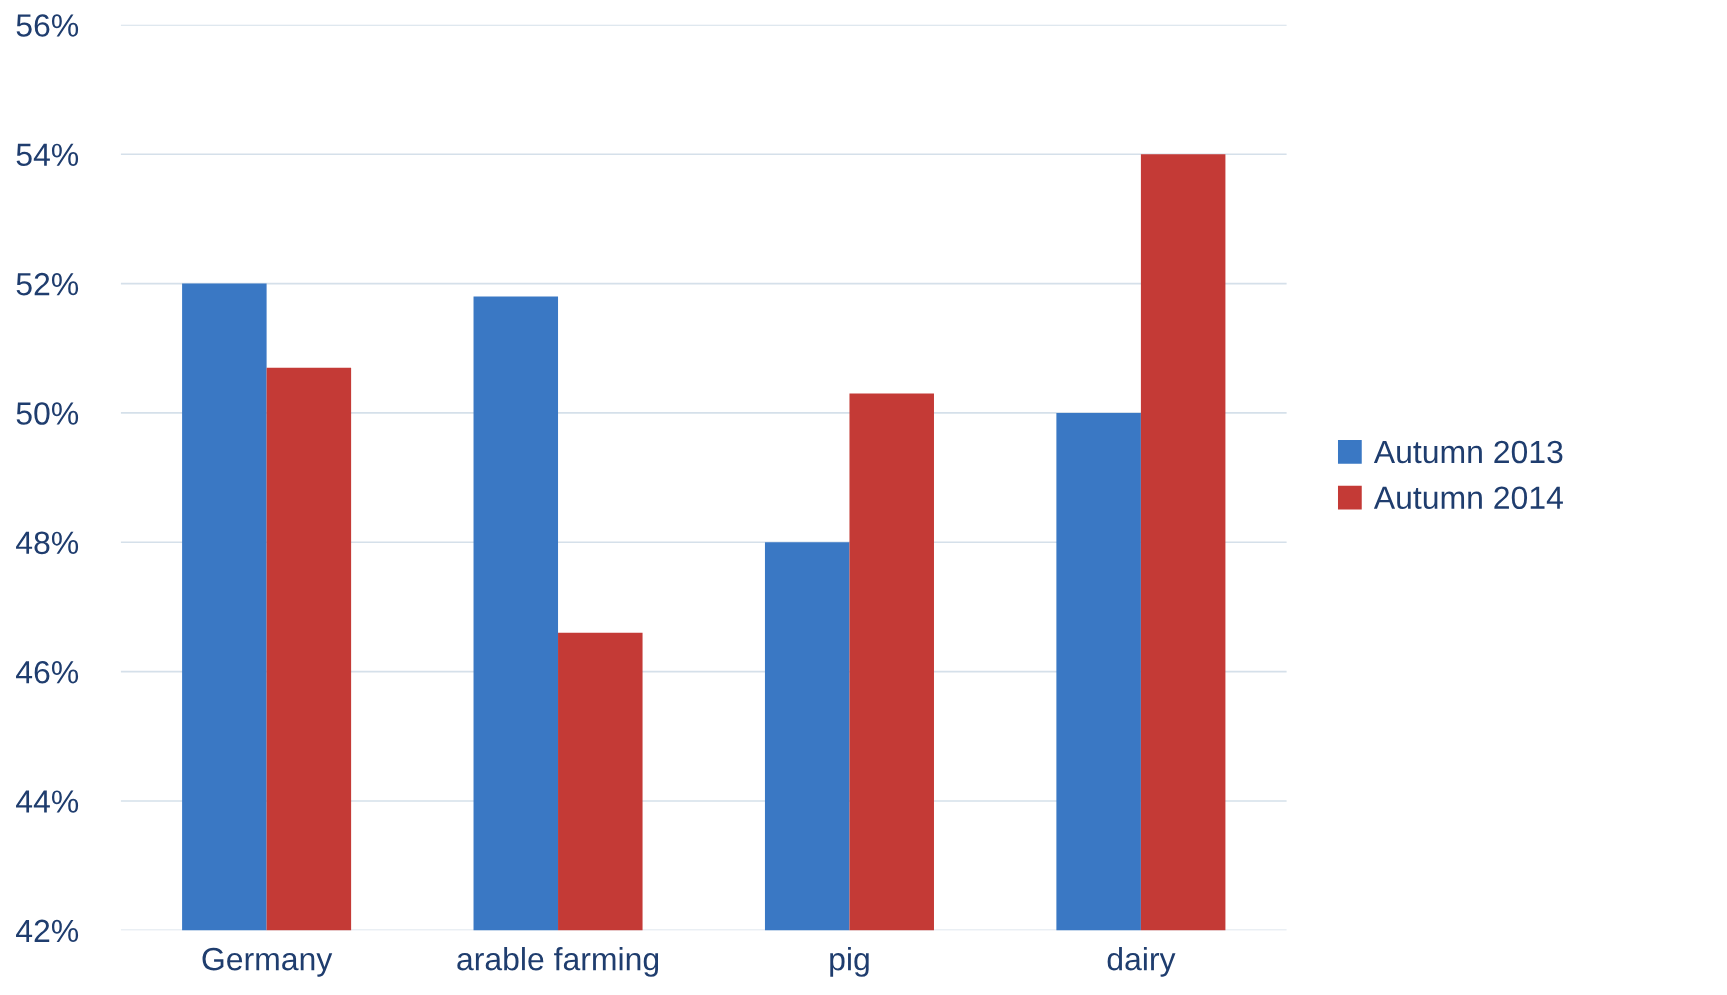 This screenshot has width=1727, height=995. What do you see at coordinates (1468, 452) in the screenshot?
I see `legend-label: Autumn 2013` at bounding box center [1468, 452].